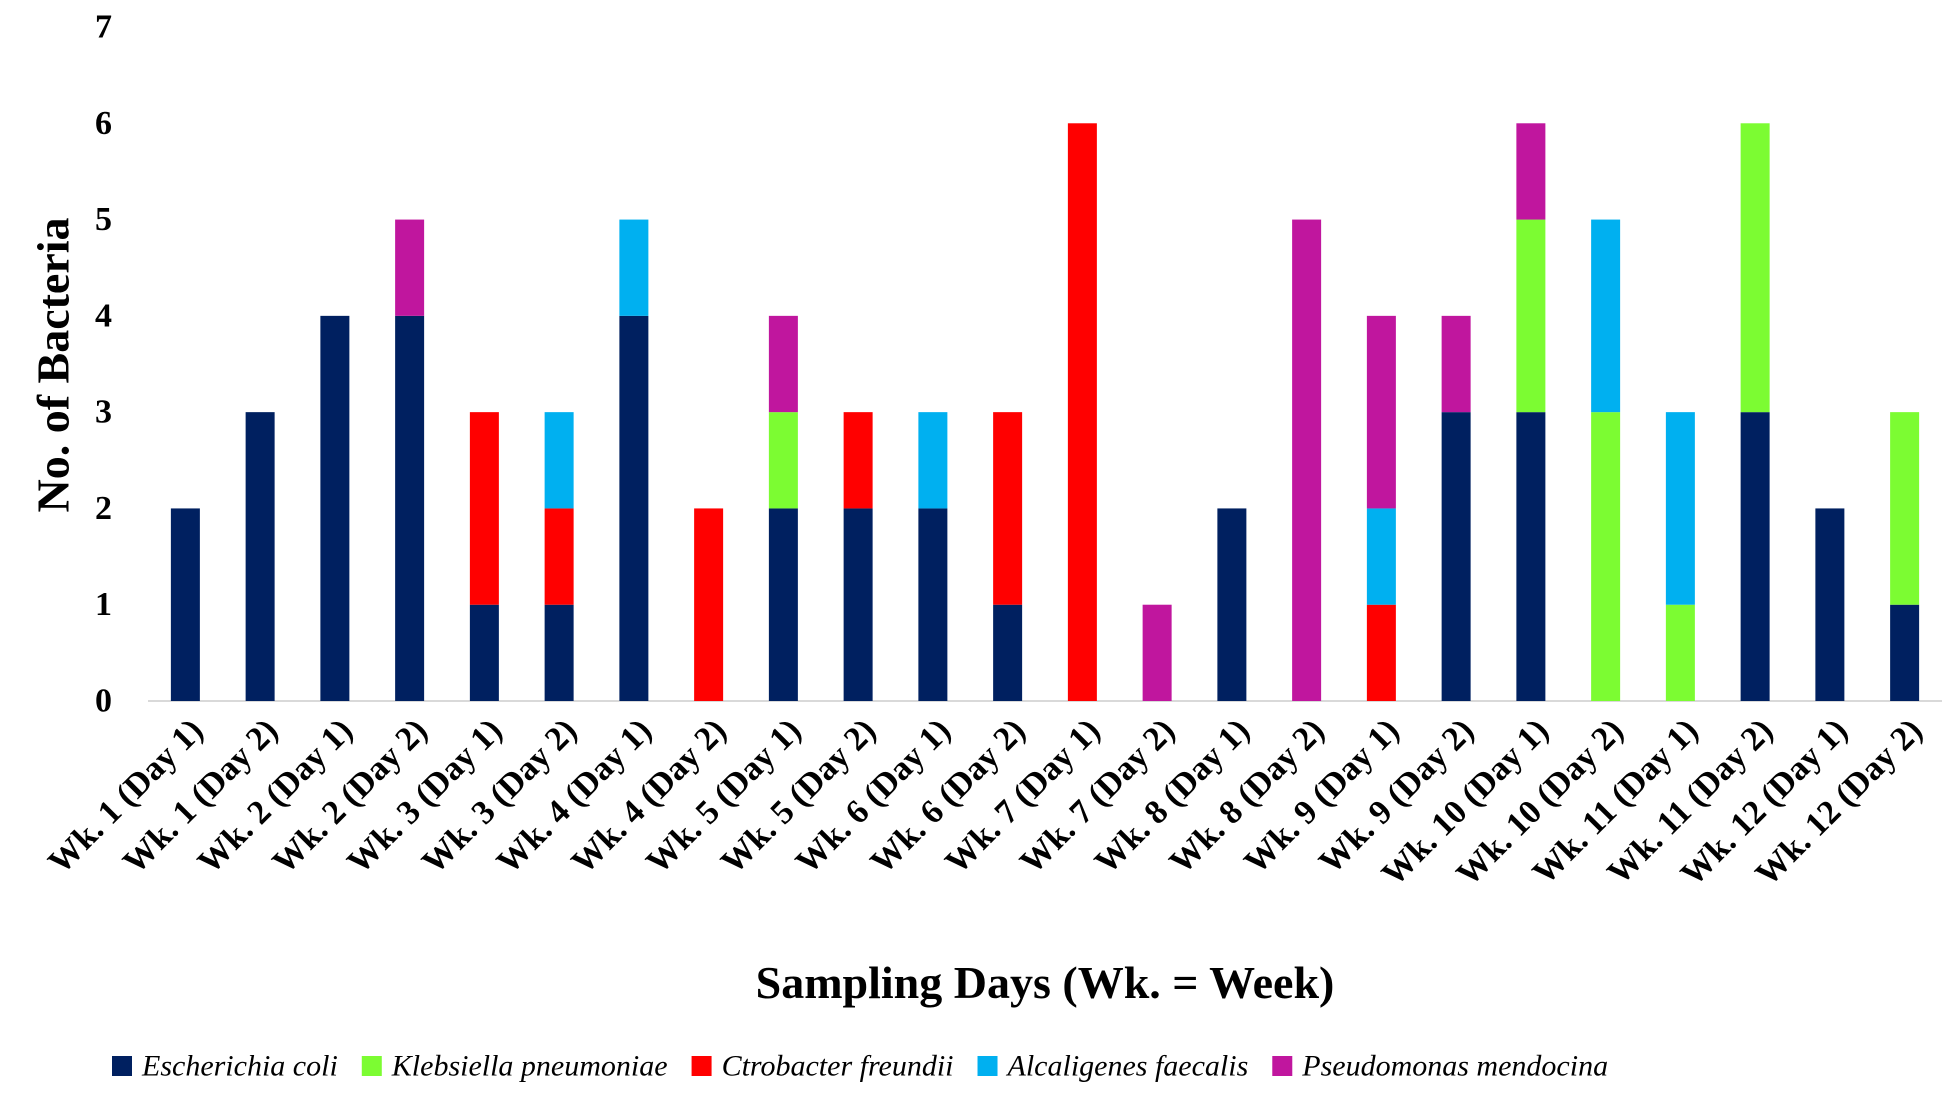 The image size is (1957, 1104). I want to click on y-tick-label: 6, so click(103, 123).